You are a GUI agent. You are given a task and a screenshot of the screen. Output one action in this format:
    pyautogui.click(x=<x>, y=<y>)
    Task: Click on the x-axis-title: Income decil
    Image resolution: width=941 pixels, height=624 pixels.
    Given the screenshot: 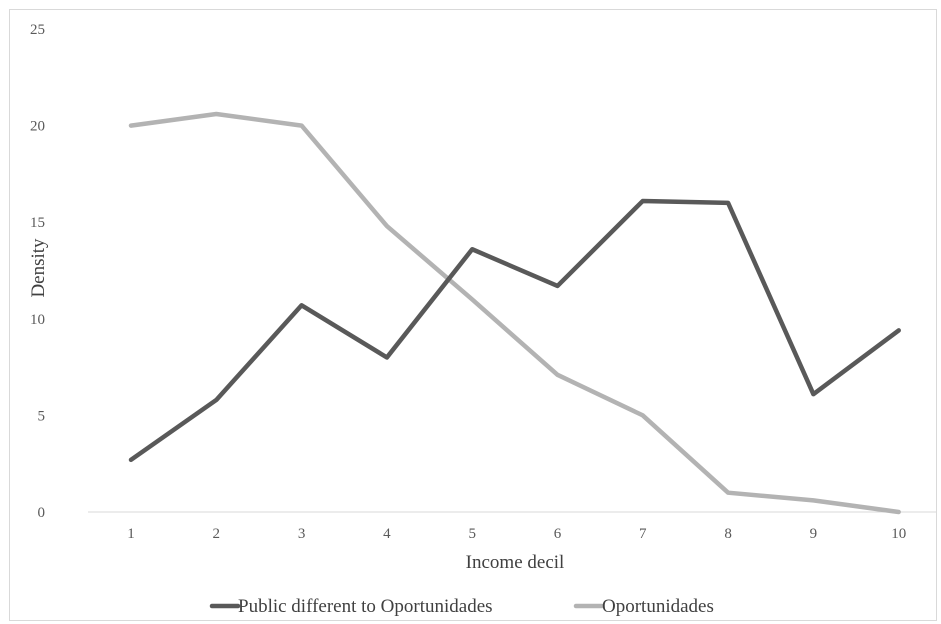 What is the action you would take?
    pyautogui.click(x=515, y=562)
    